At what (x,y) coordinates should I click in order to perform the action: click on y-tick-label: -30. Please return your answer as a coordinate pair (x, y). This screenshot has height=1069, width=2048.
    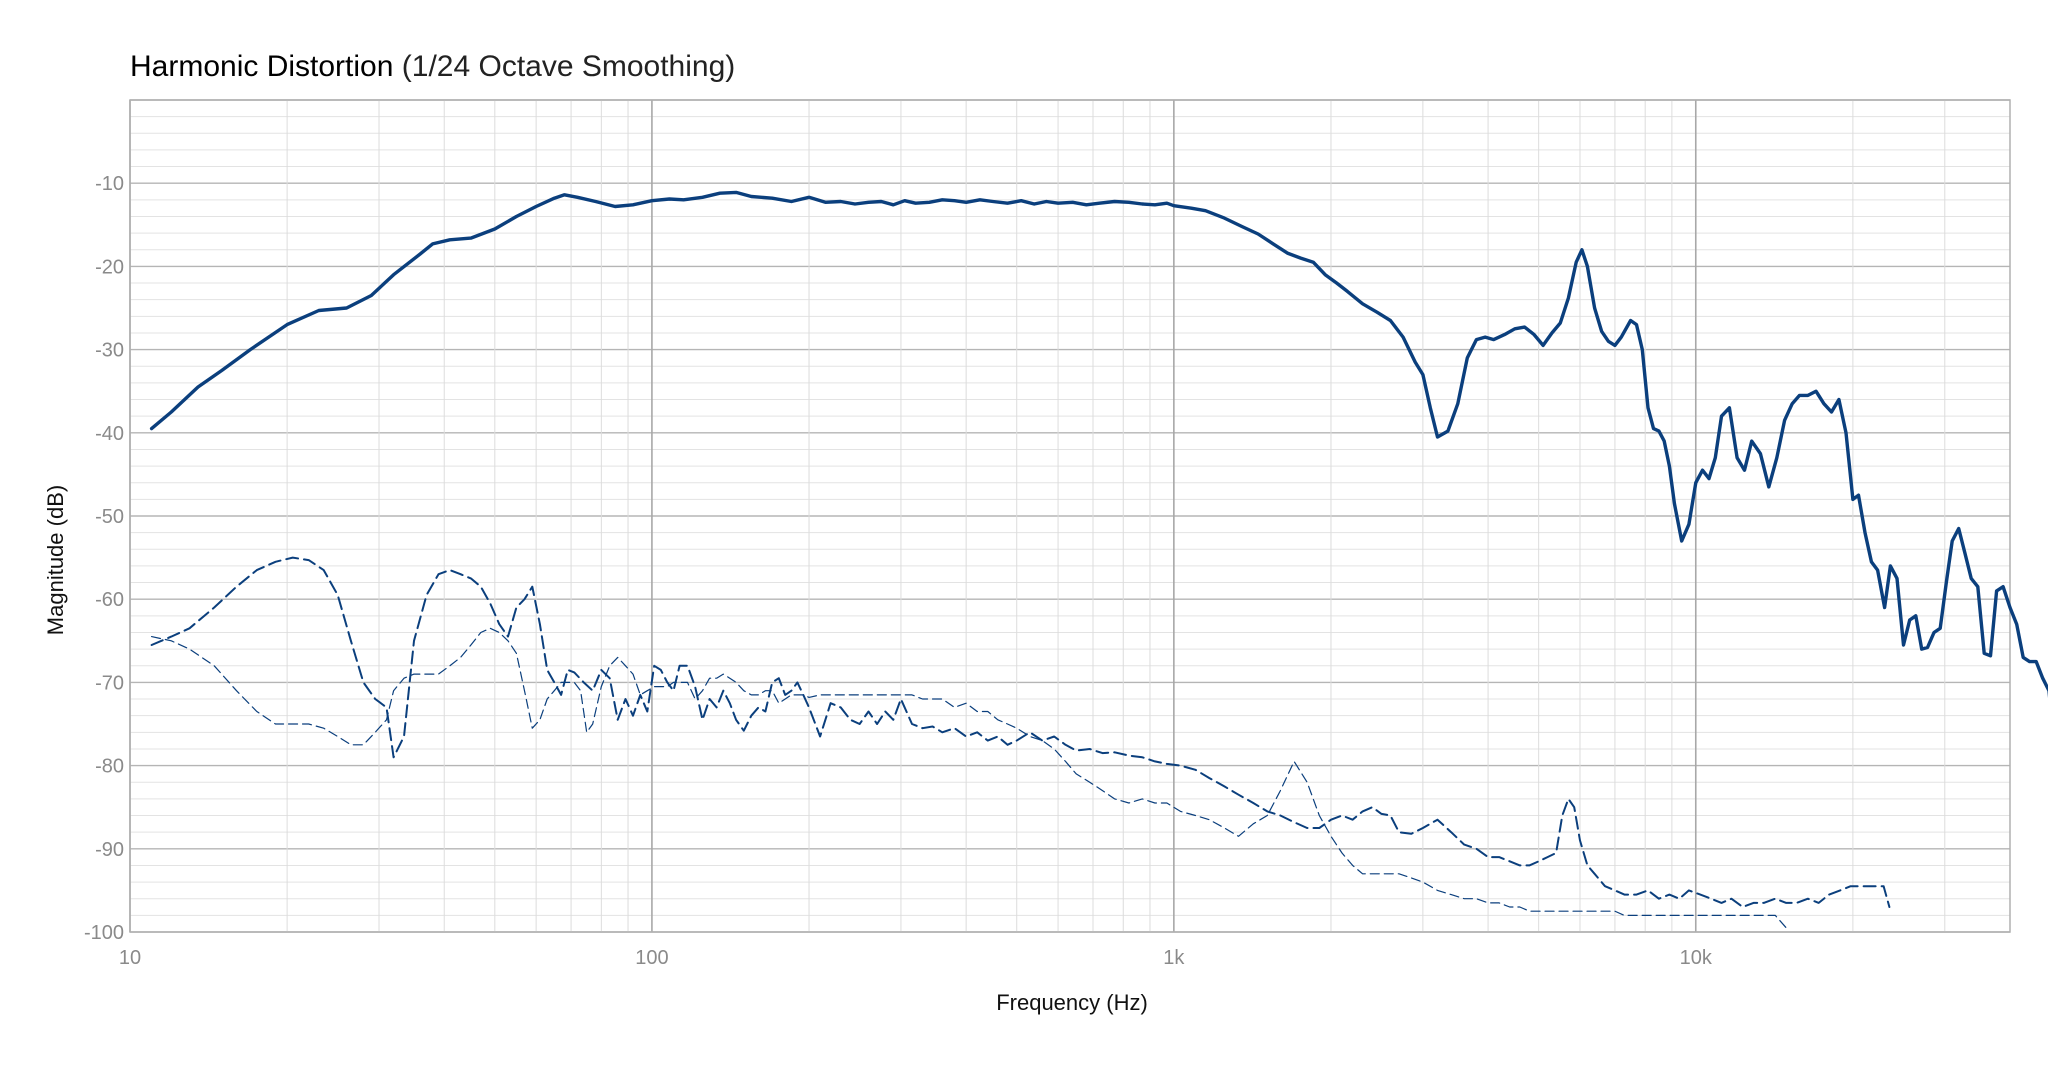
    Looking at the image, I should click on (109, 351).